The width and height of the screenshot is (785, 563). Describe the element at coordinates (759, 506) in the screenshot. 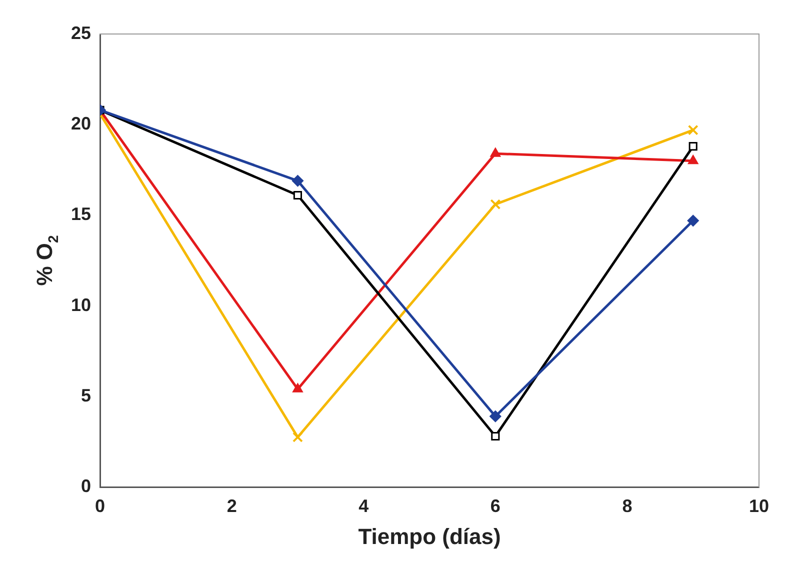

I see `x-tick-label: 10` at that location.